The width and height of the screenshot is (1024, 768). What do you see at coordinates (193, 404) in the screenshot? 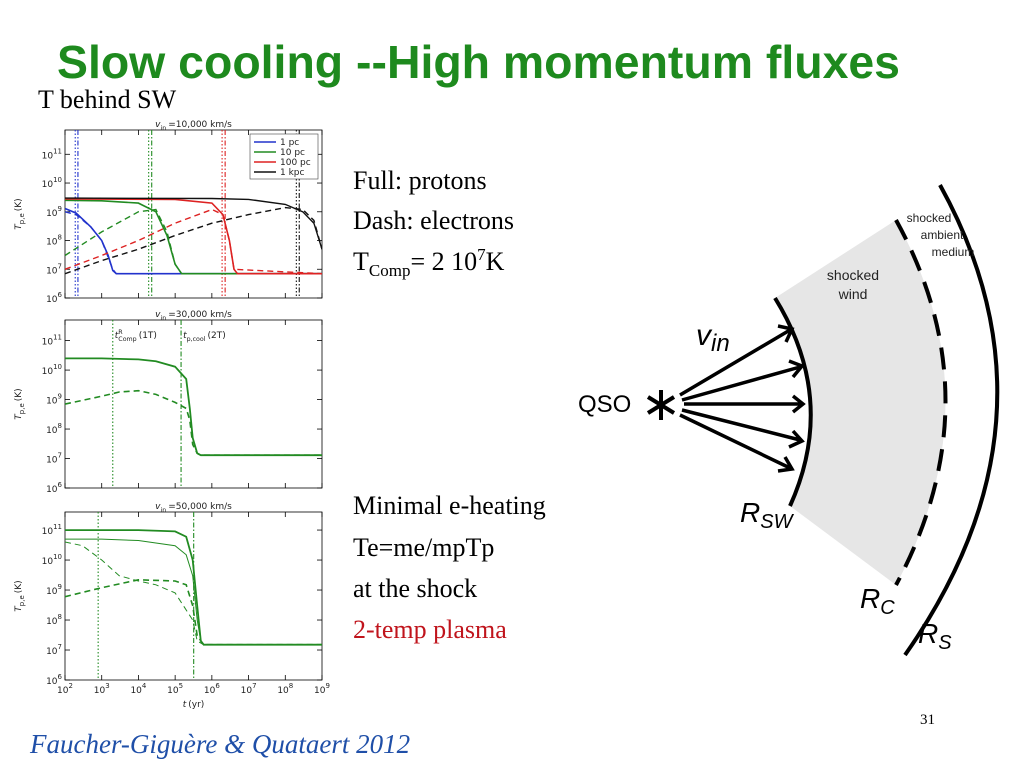
I see `plot-frame` at bounding box center [193, 404].